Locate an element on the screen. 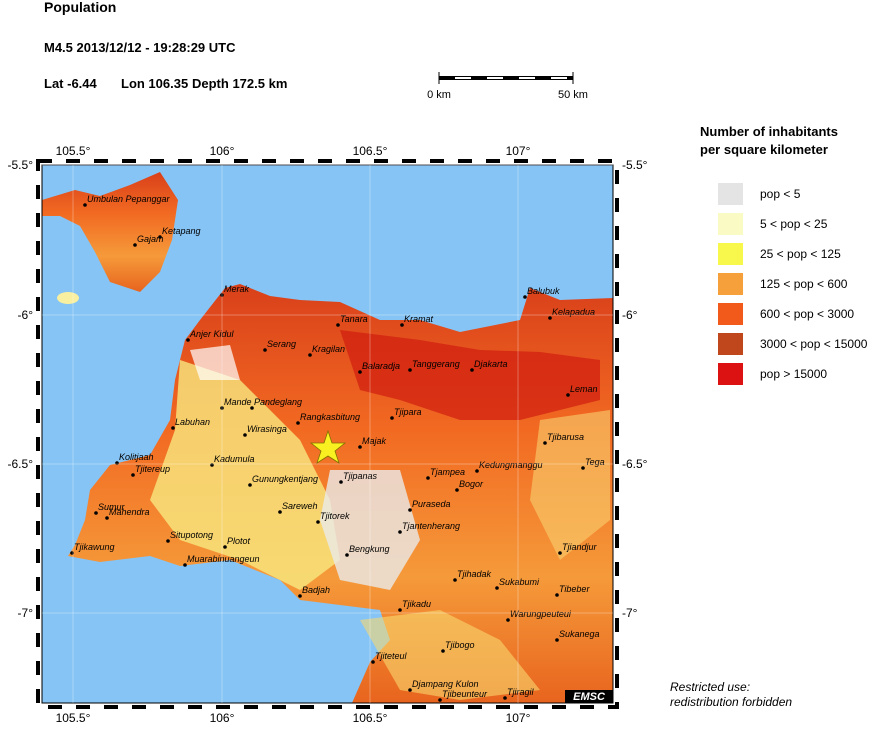  legend-label: pop < 5 is located at coordinates (780, 194).